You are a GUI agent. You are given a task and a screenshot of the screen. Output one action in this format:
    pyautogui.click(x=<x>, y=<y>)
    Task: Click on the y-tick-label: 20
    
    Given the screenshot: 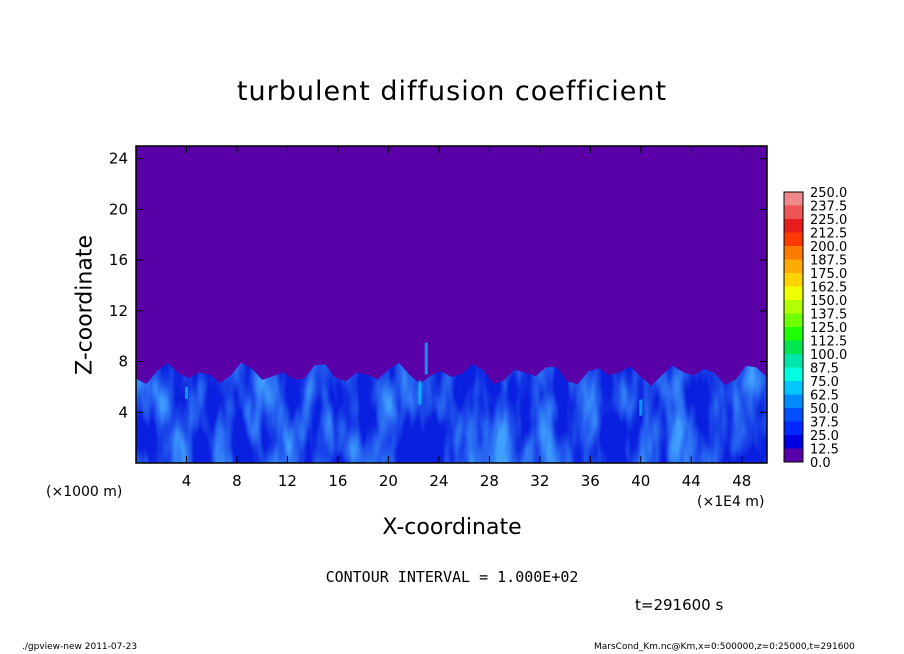 What is the action you would take?
    pyautogui.click(x=118, y=209)
    